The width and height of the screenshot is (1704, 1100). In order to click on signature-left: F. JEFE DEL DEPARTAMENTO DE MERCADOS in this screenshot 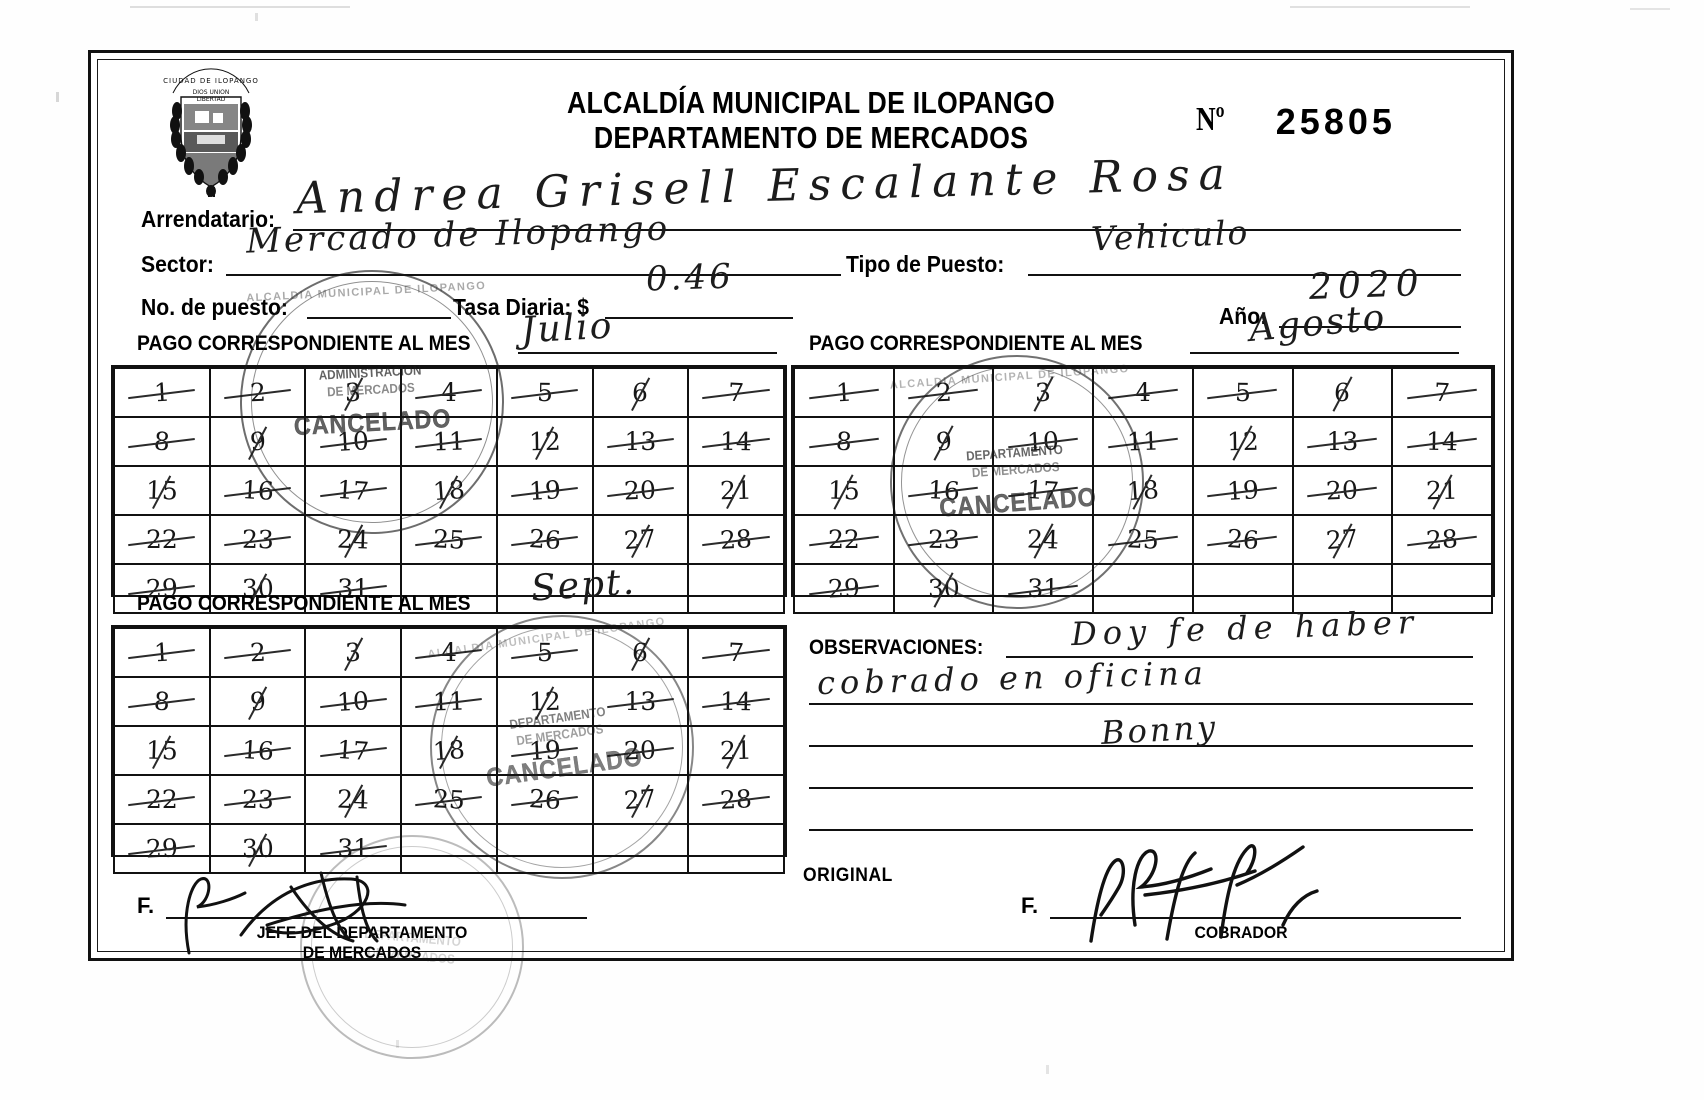, I will do `click(362, 927)`.